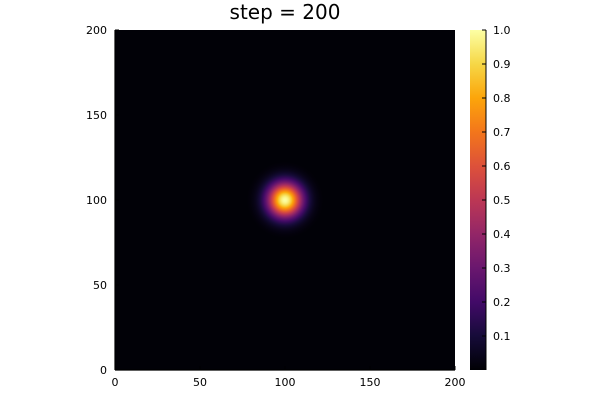 The height and width of the screenshot is (400, 600). What do you see at coordinates (285, 382) in the screenshot?
I see `x-tick-label: 100` at bounding box center [285, 382].